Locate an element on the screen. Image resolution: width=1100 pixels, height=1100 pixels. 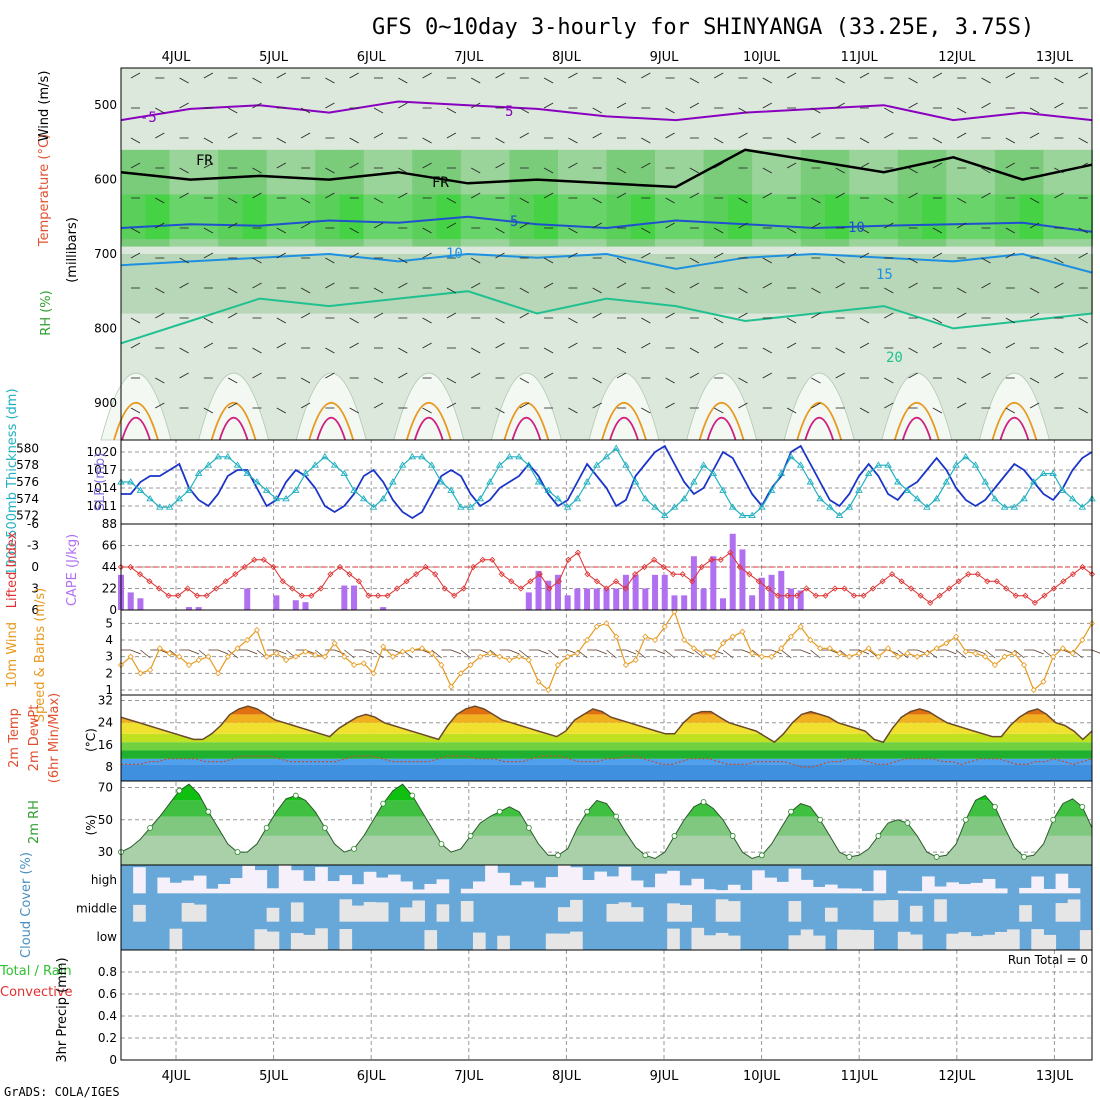
ua-label-wind: Wind (m/s) is located at coordinates (44, 106).